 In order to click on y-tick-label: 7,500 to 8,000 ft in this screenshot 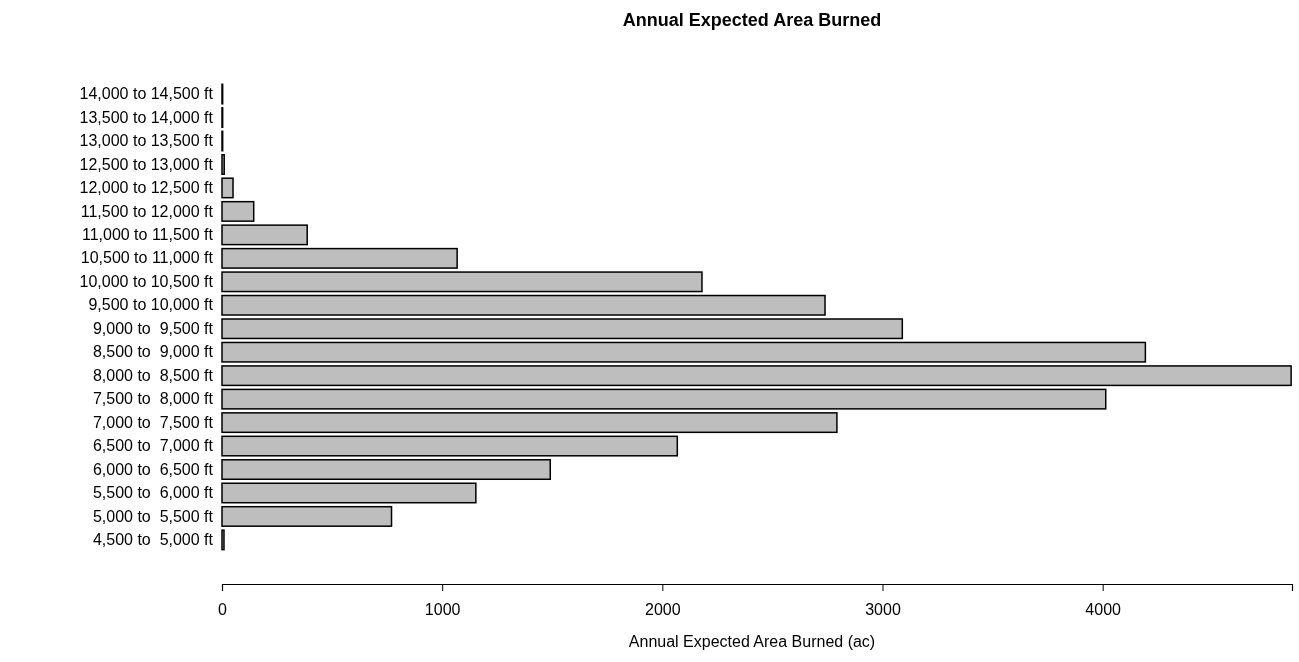, I will do `click(153, 399)`.